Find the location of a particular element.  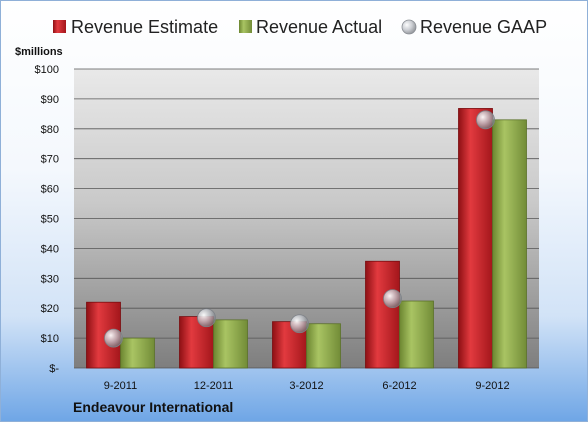

x-axis: 9-2011 12-2011 3-2012 6-2012 9-2012 is located at coordinates (307, 386).